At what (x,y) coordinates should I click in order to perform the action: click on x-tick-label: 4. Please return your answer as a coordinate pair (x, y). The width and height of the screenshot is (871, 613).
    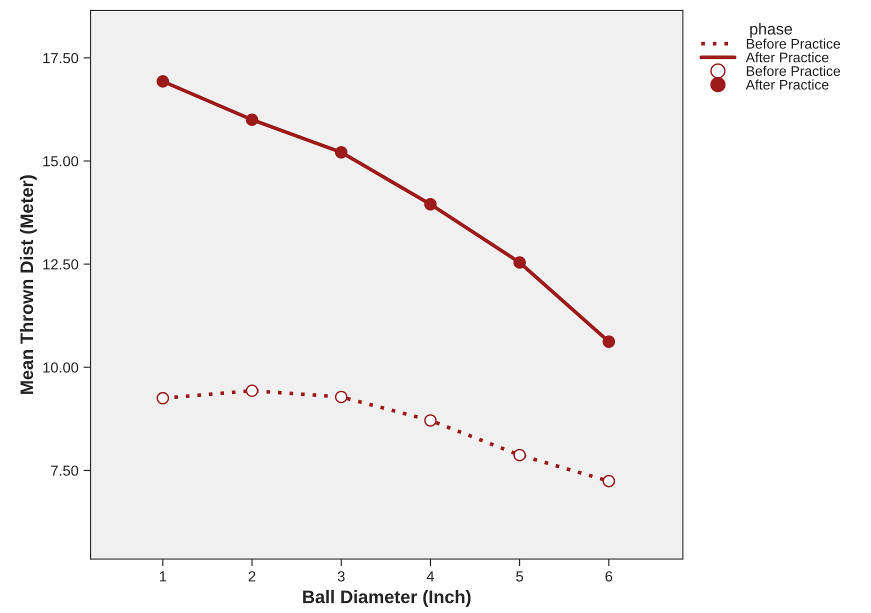
    Looking at the image, I should click on (430, 576).